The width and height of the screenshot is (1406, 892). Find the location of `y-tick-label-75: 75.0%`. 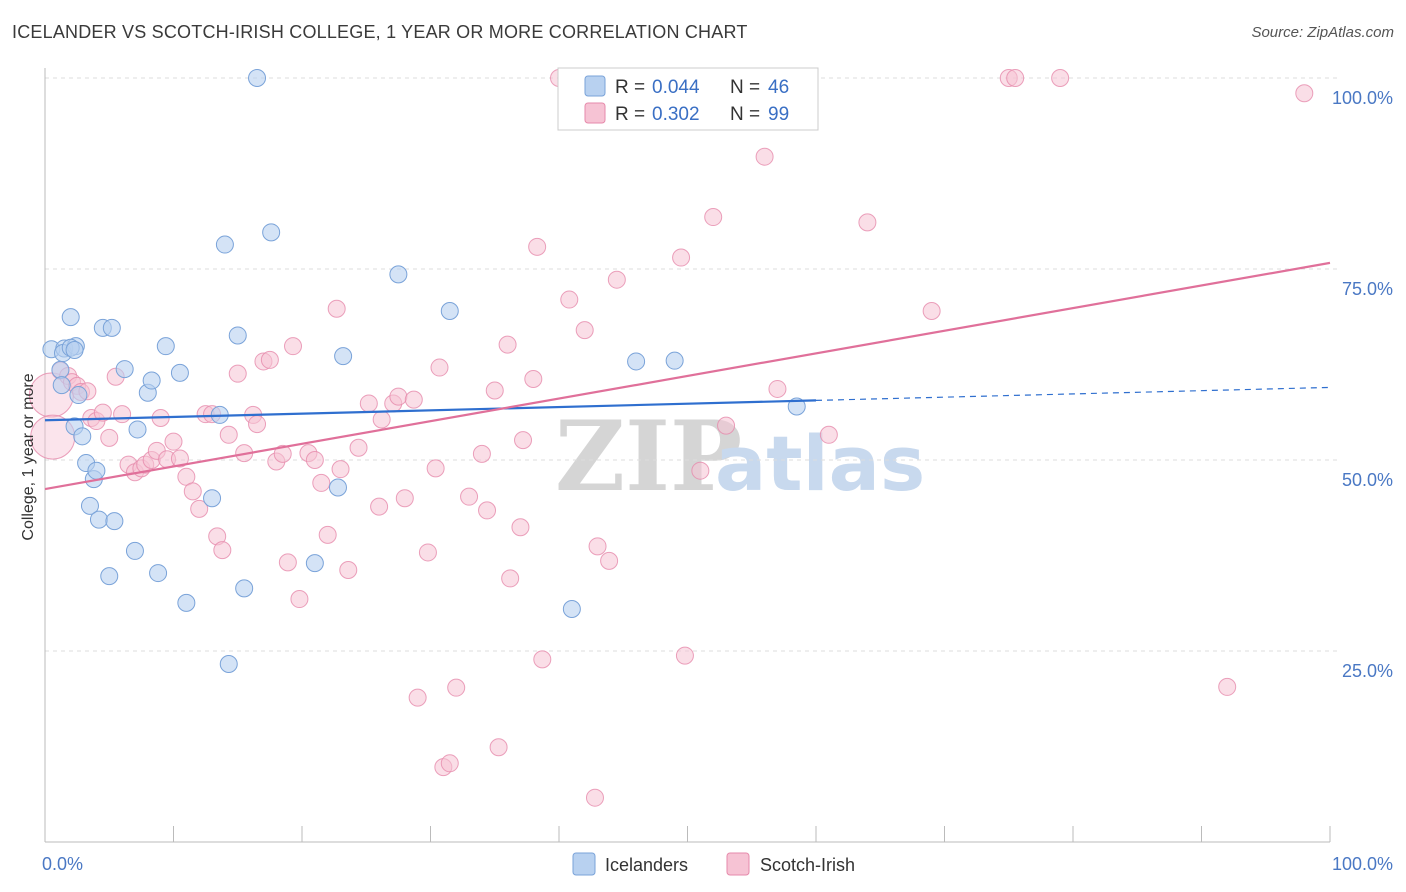

y-tick-label-75: 75.0% is located at coordinates (1367, 289).